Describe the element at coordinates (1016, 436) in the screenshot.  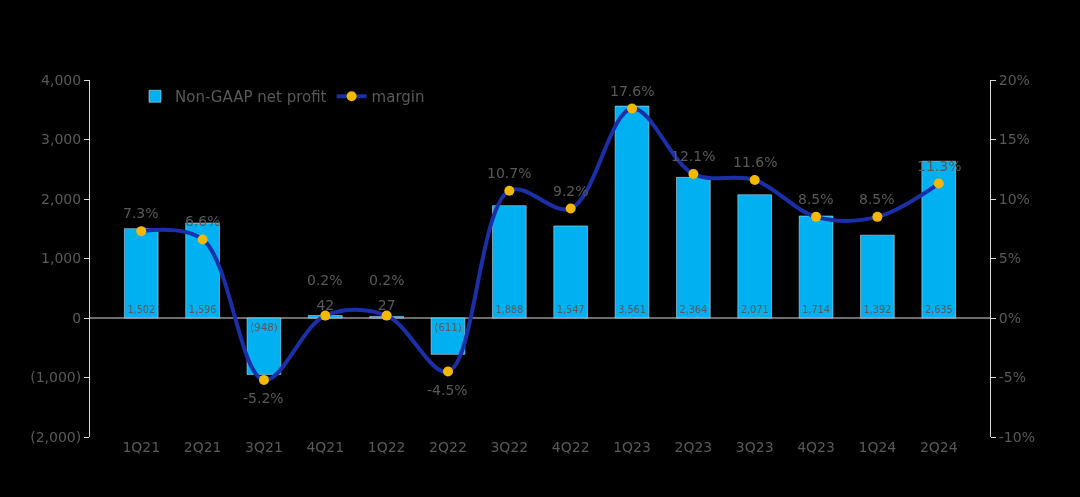
I see `y2-tick-label: -10%` at that location.